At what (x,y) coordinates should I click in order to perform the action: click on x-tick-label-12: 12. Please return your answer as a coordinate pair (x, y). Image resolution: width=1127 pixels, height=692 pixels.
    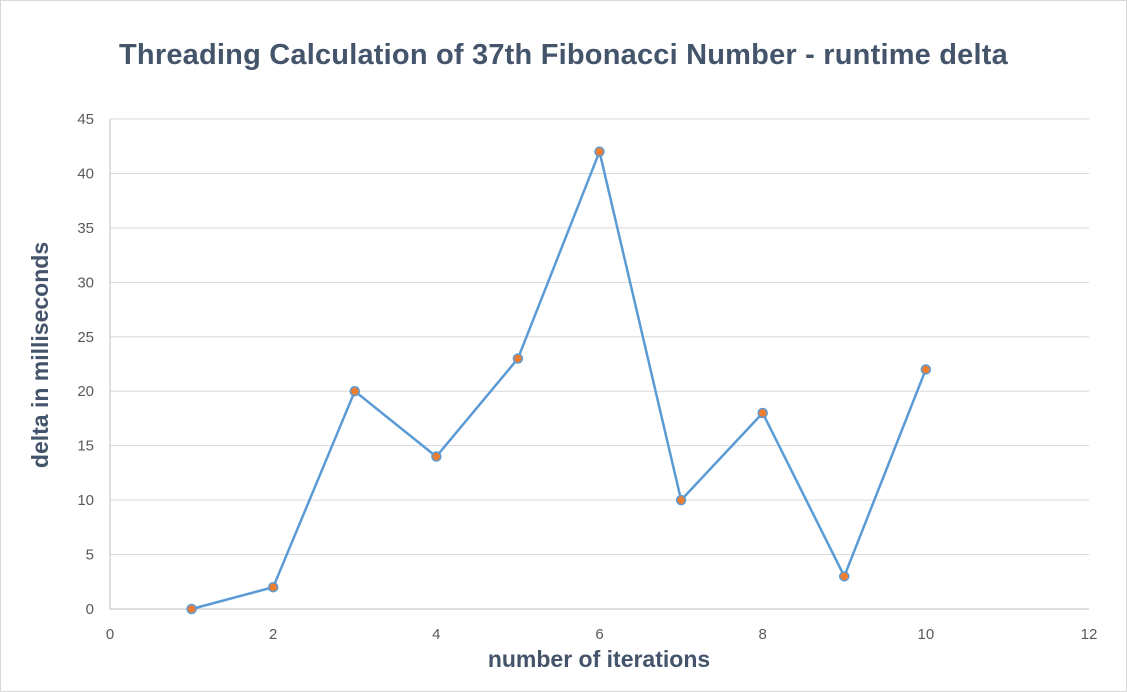
    Looking at the image, I should click on (1089, 634).